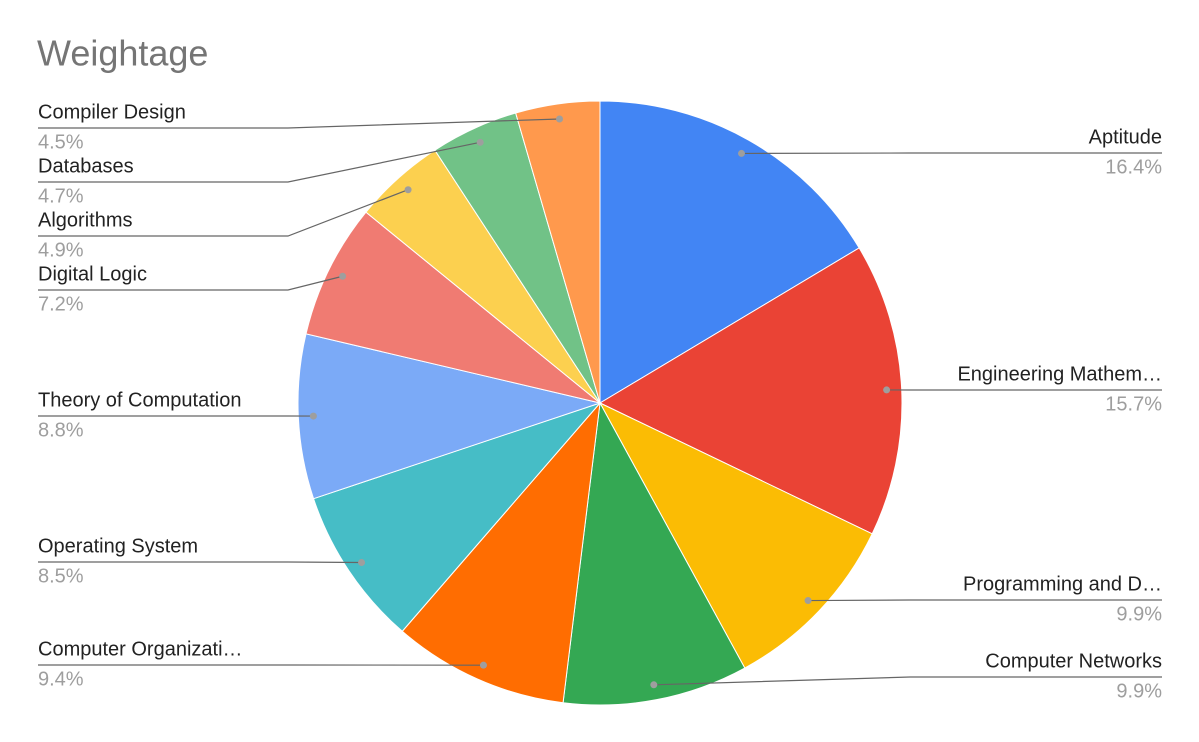  I want to click on slice-value-label: 8.8%, so click(61, 430).